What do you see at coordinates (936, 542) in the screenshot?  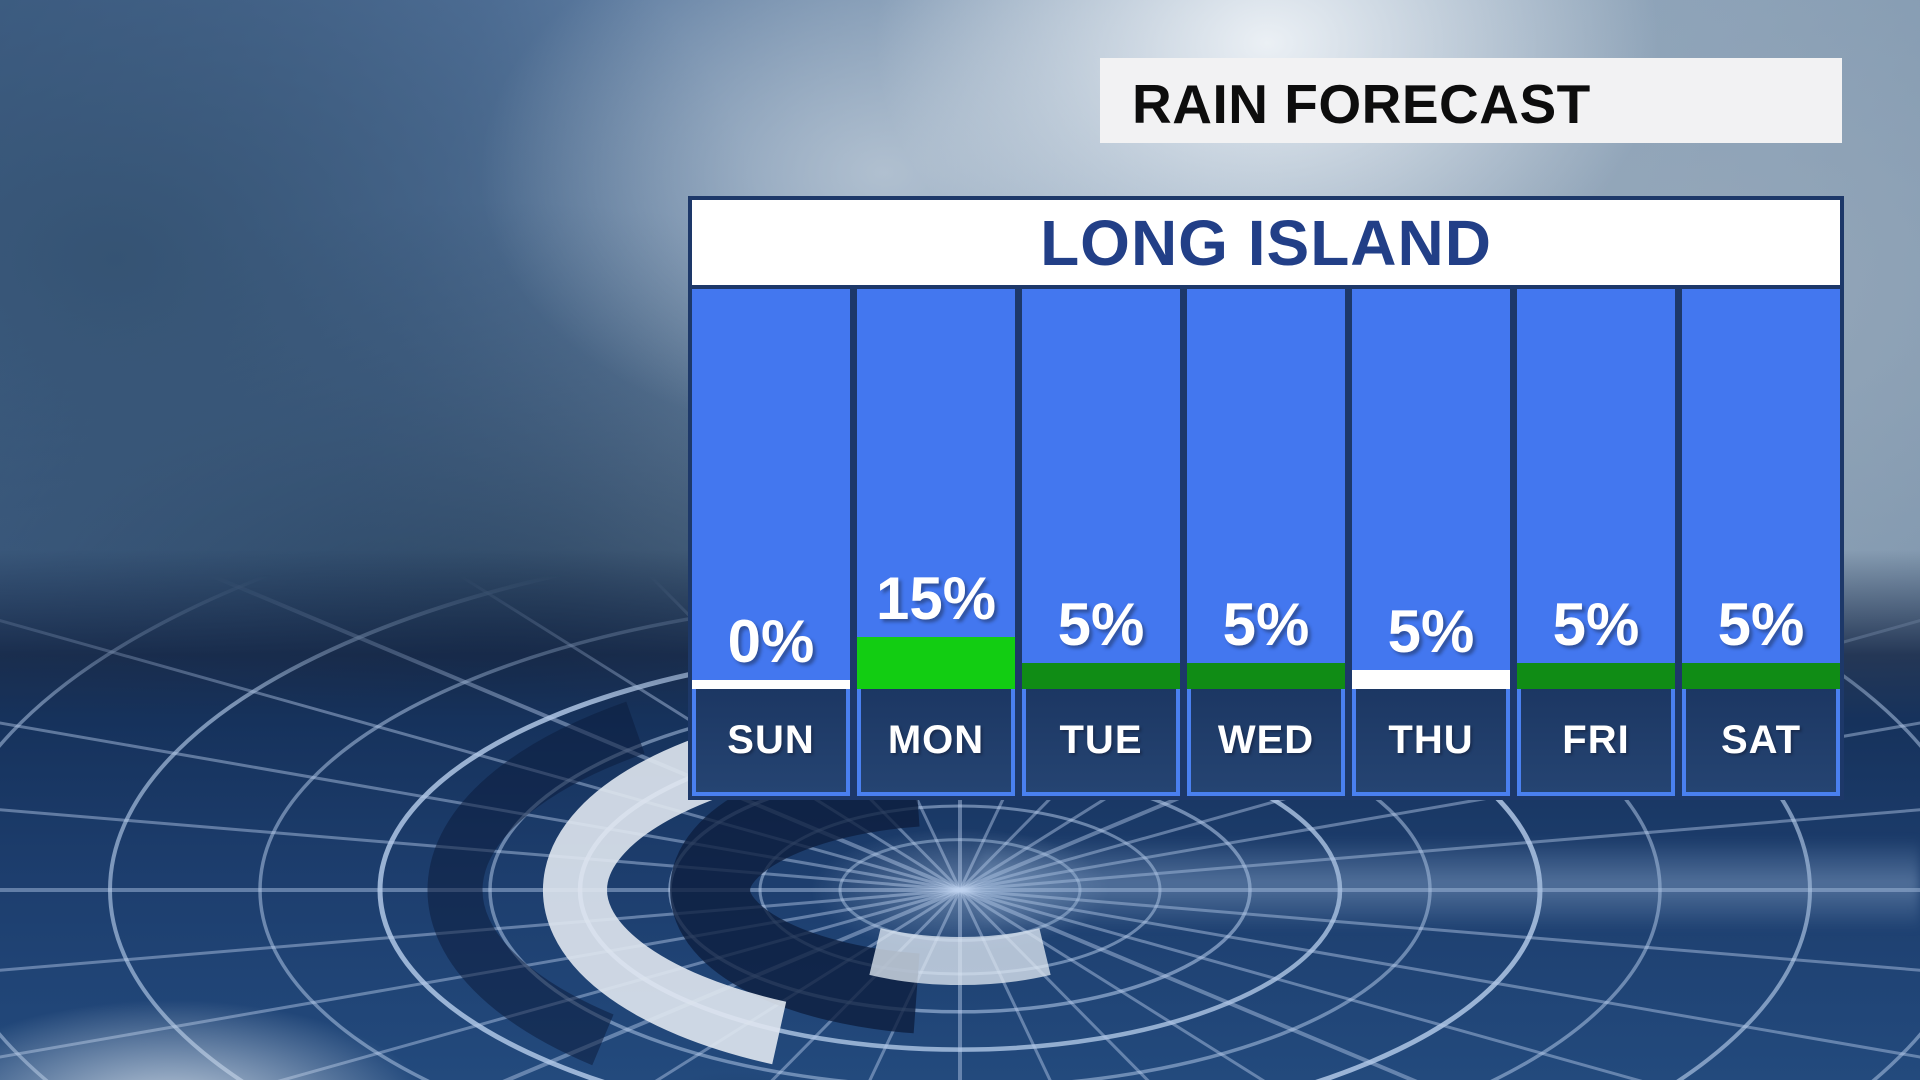 I see `day-column-mon: 15% MON` at bounding box center [936, 542].